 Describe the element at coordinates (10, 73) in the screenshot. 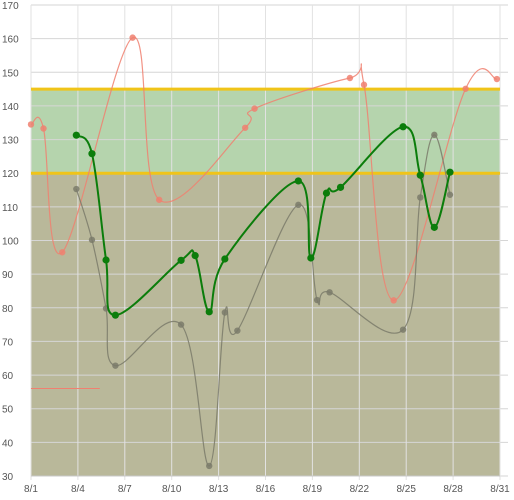

I see `y-tick-label: 150` at that location.